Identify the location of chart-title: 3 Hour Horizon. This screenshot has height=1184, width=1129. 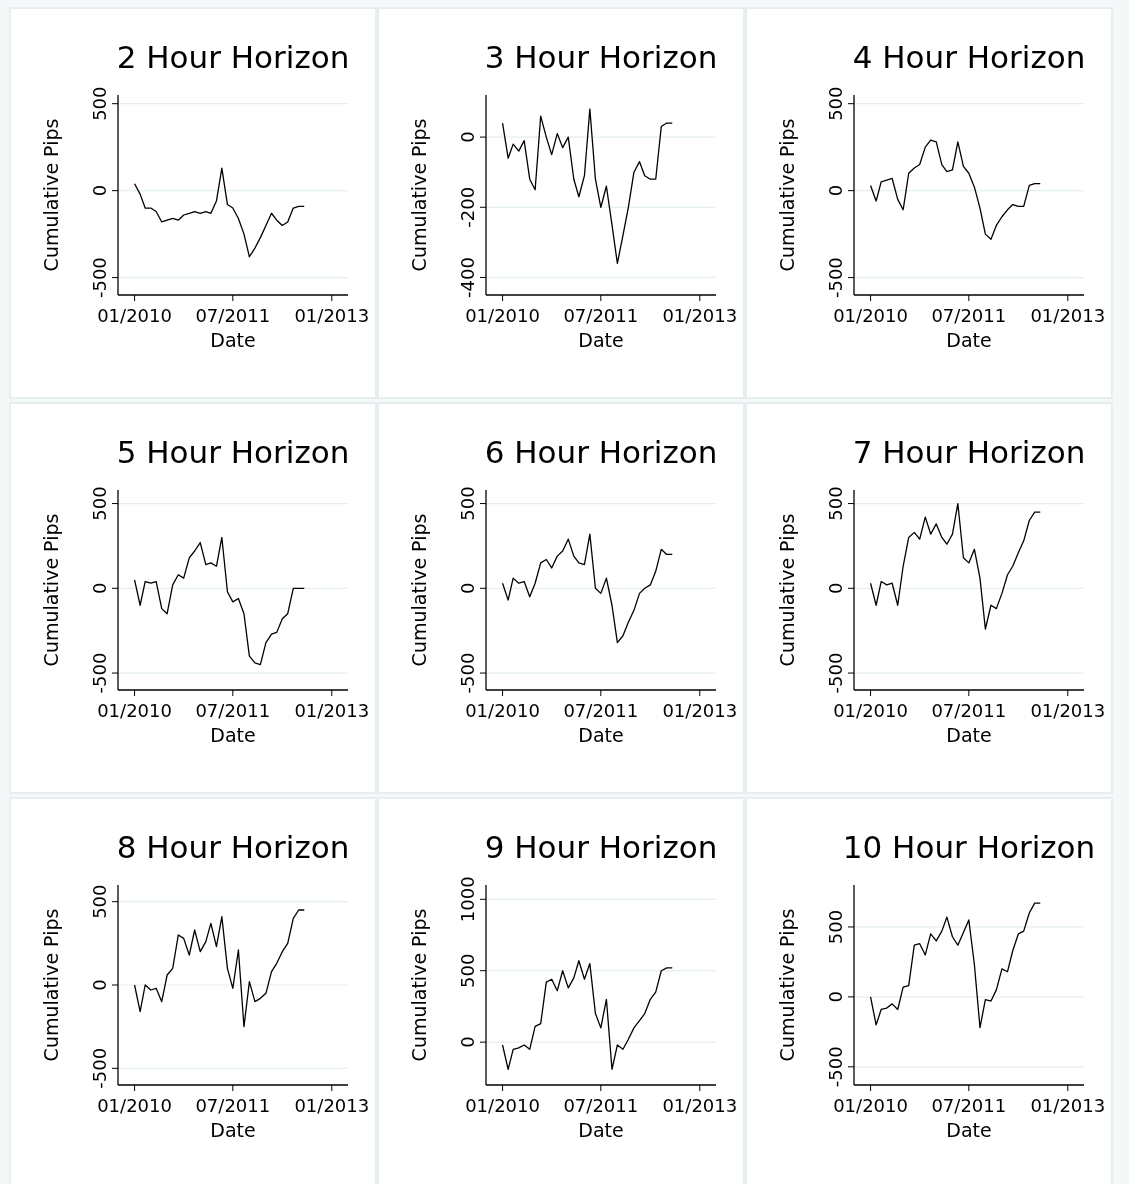
(601, 57).